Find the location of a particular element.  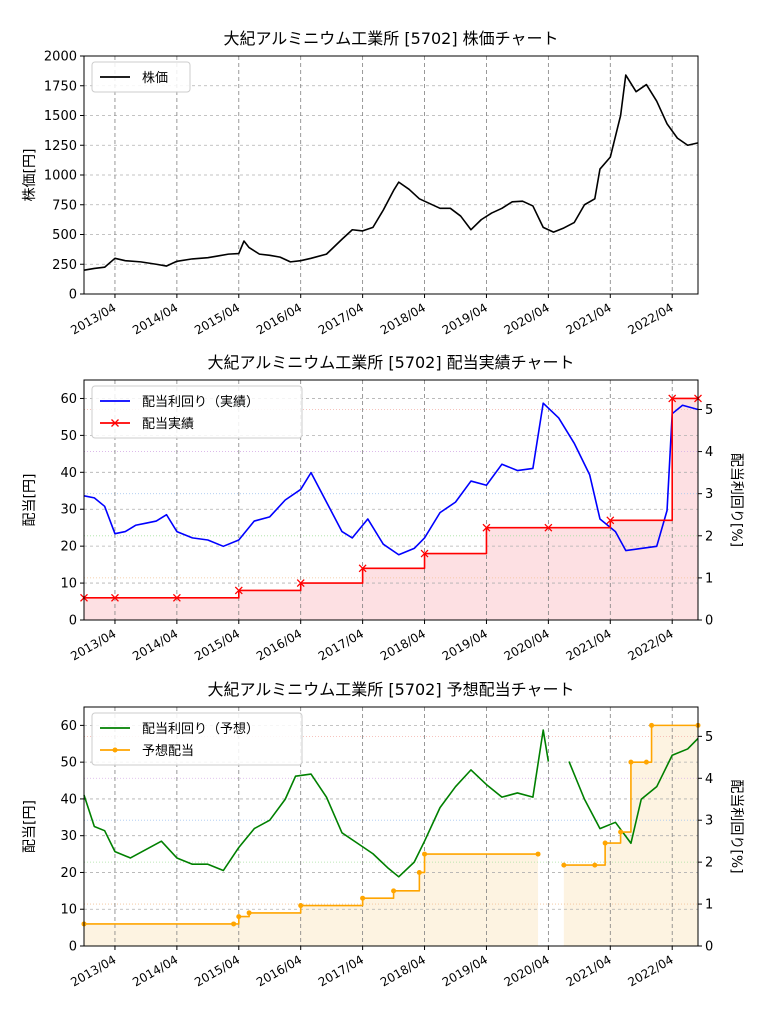

y-tick-label: 1500 is located at coordinates (60, 116).